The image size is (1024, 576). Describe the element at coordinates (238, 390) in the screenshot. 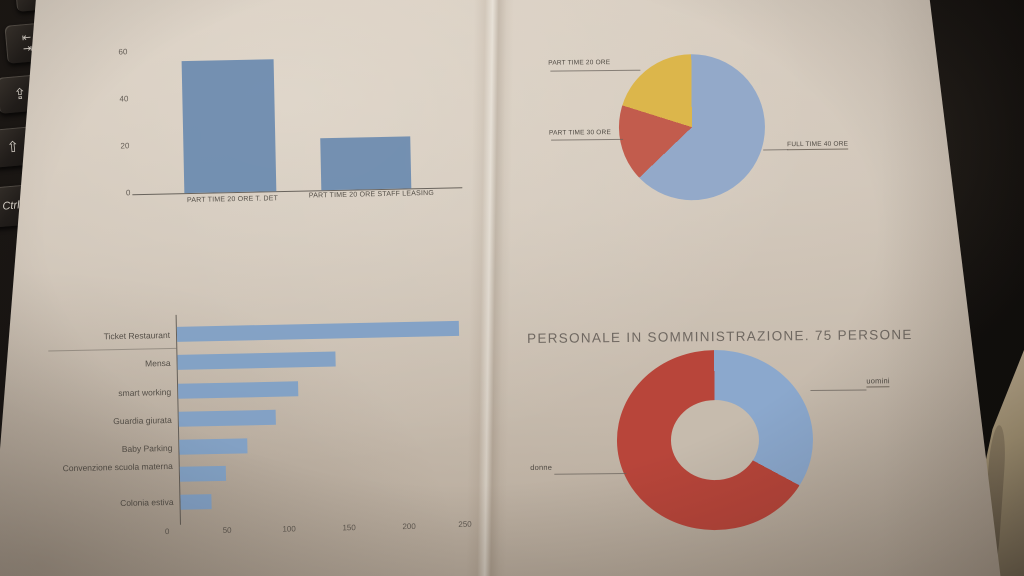

I see `bar-smart-working` at that location.